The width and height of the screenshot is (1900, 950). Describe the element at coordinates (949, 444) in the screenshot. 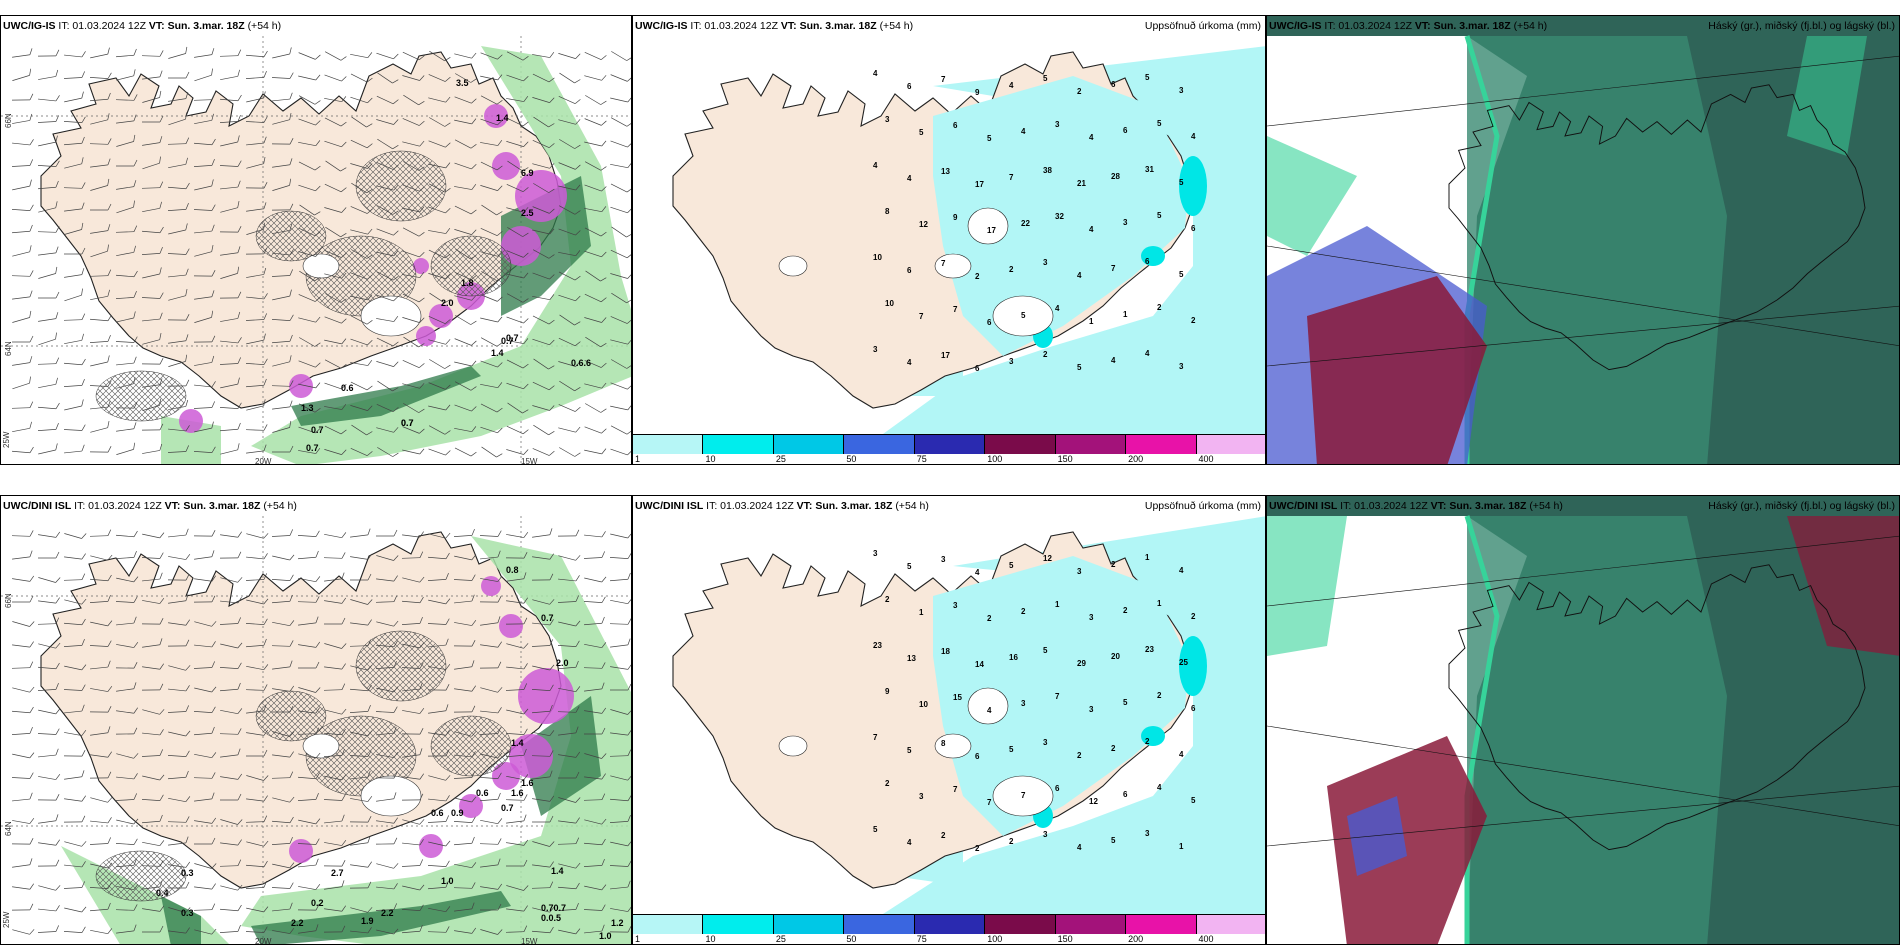

I see `colorbar` at that location.